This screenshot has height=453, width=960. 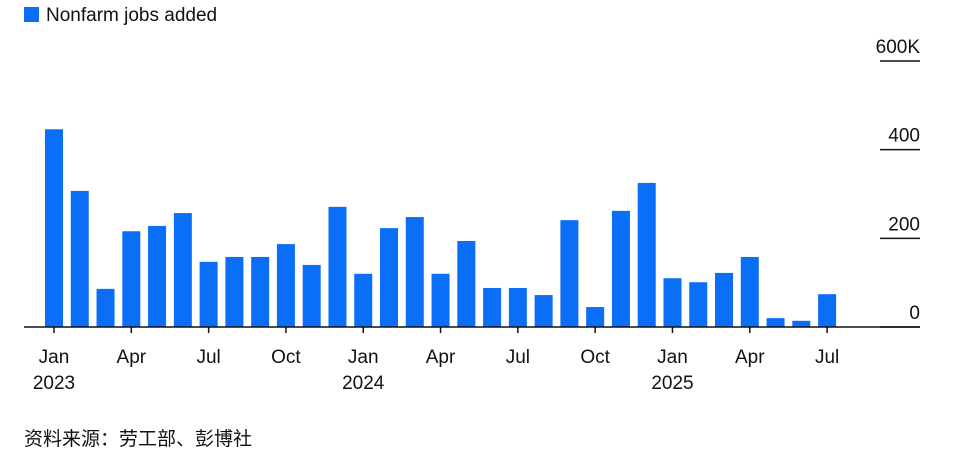 What do you see at coordinates (131, 15) in the screenshot?
I see `legend-label: Nonfarm jobs added` at bounding box center [131, 15].